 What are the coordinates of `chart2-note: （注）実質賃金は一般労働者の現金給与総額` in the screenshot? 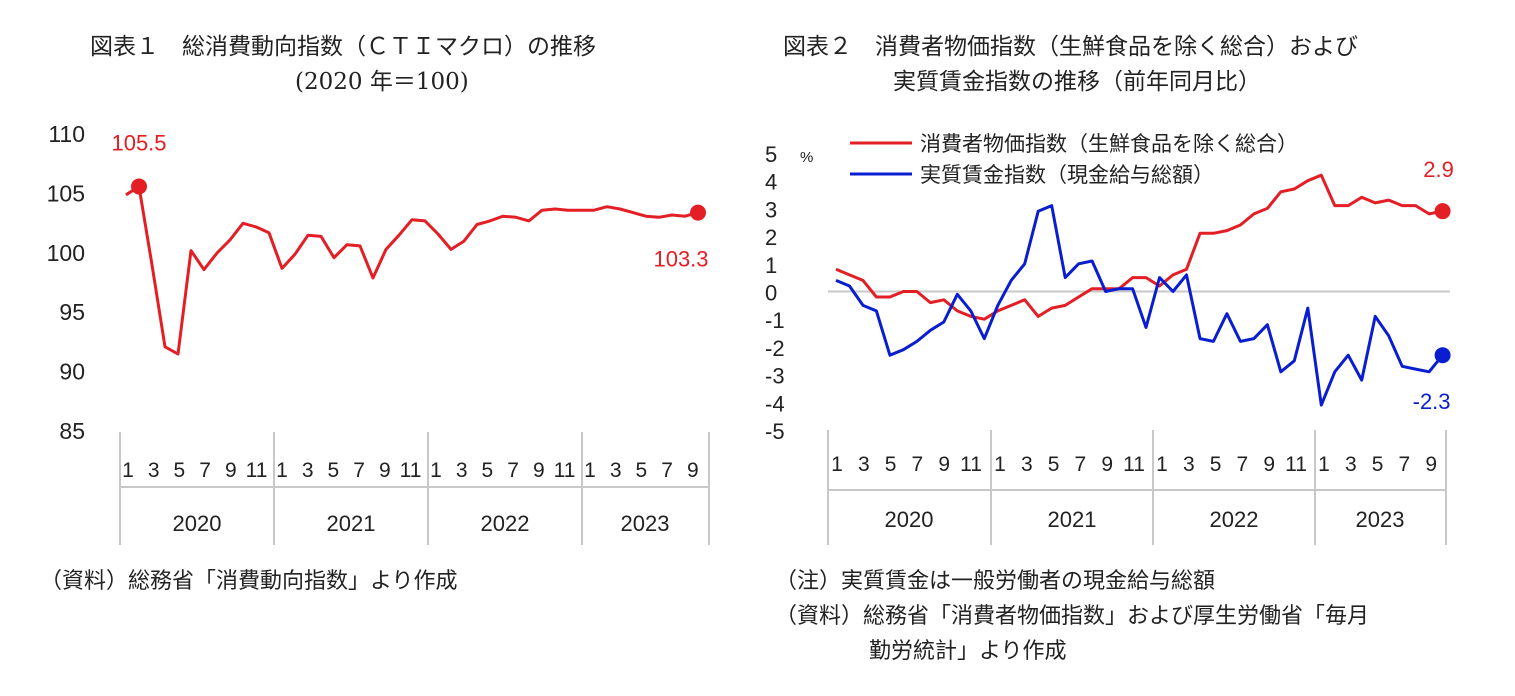 It's located at (995, 581).